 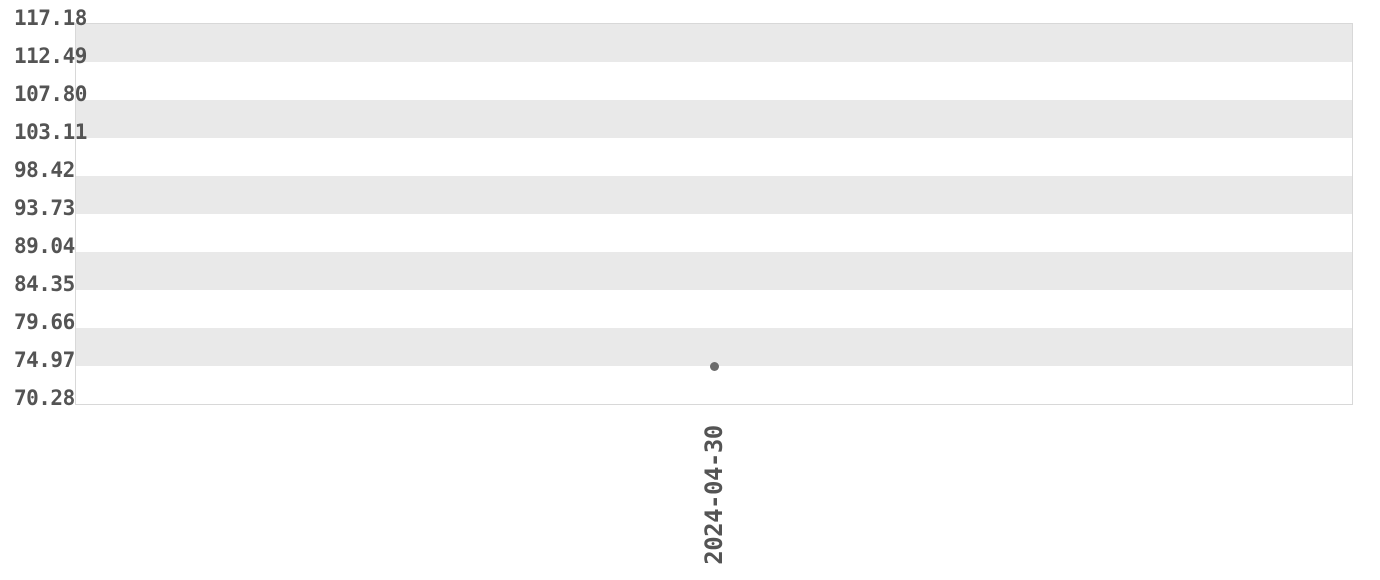 I want to click on y-tick-label: 107.80, so click(x=50, y=93).